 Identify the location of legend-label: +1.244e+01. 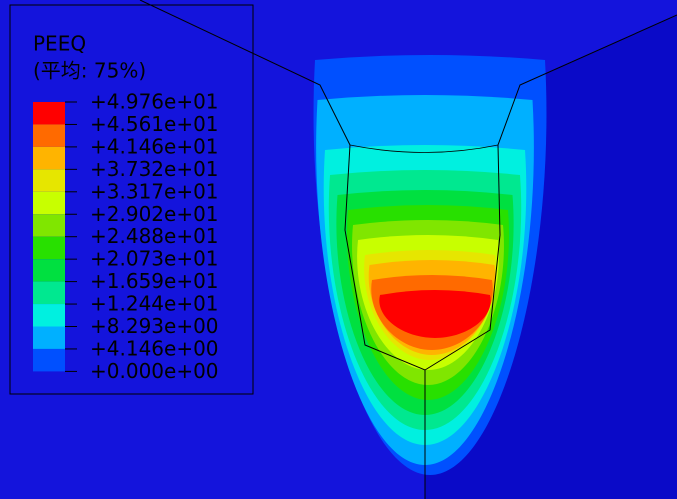
(154, 304).